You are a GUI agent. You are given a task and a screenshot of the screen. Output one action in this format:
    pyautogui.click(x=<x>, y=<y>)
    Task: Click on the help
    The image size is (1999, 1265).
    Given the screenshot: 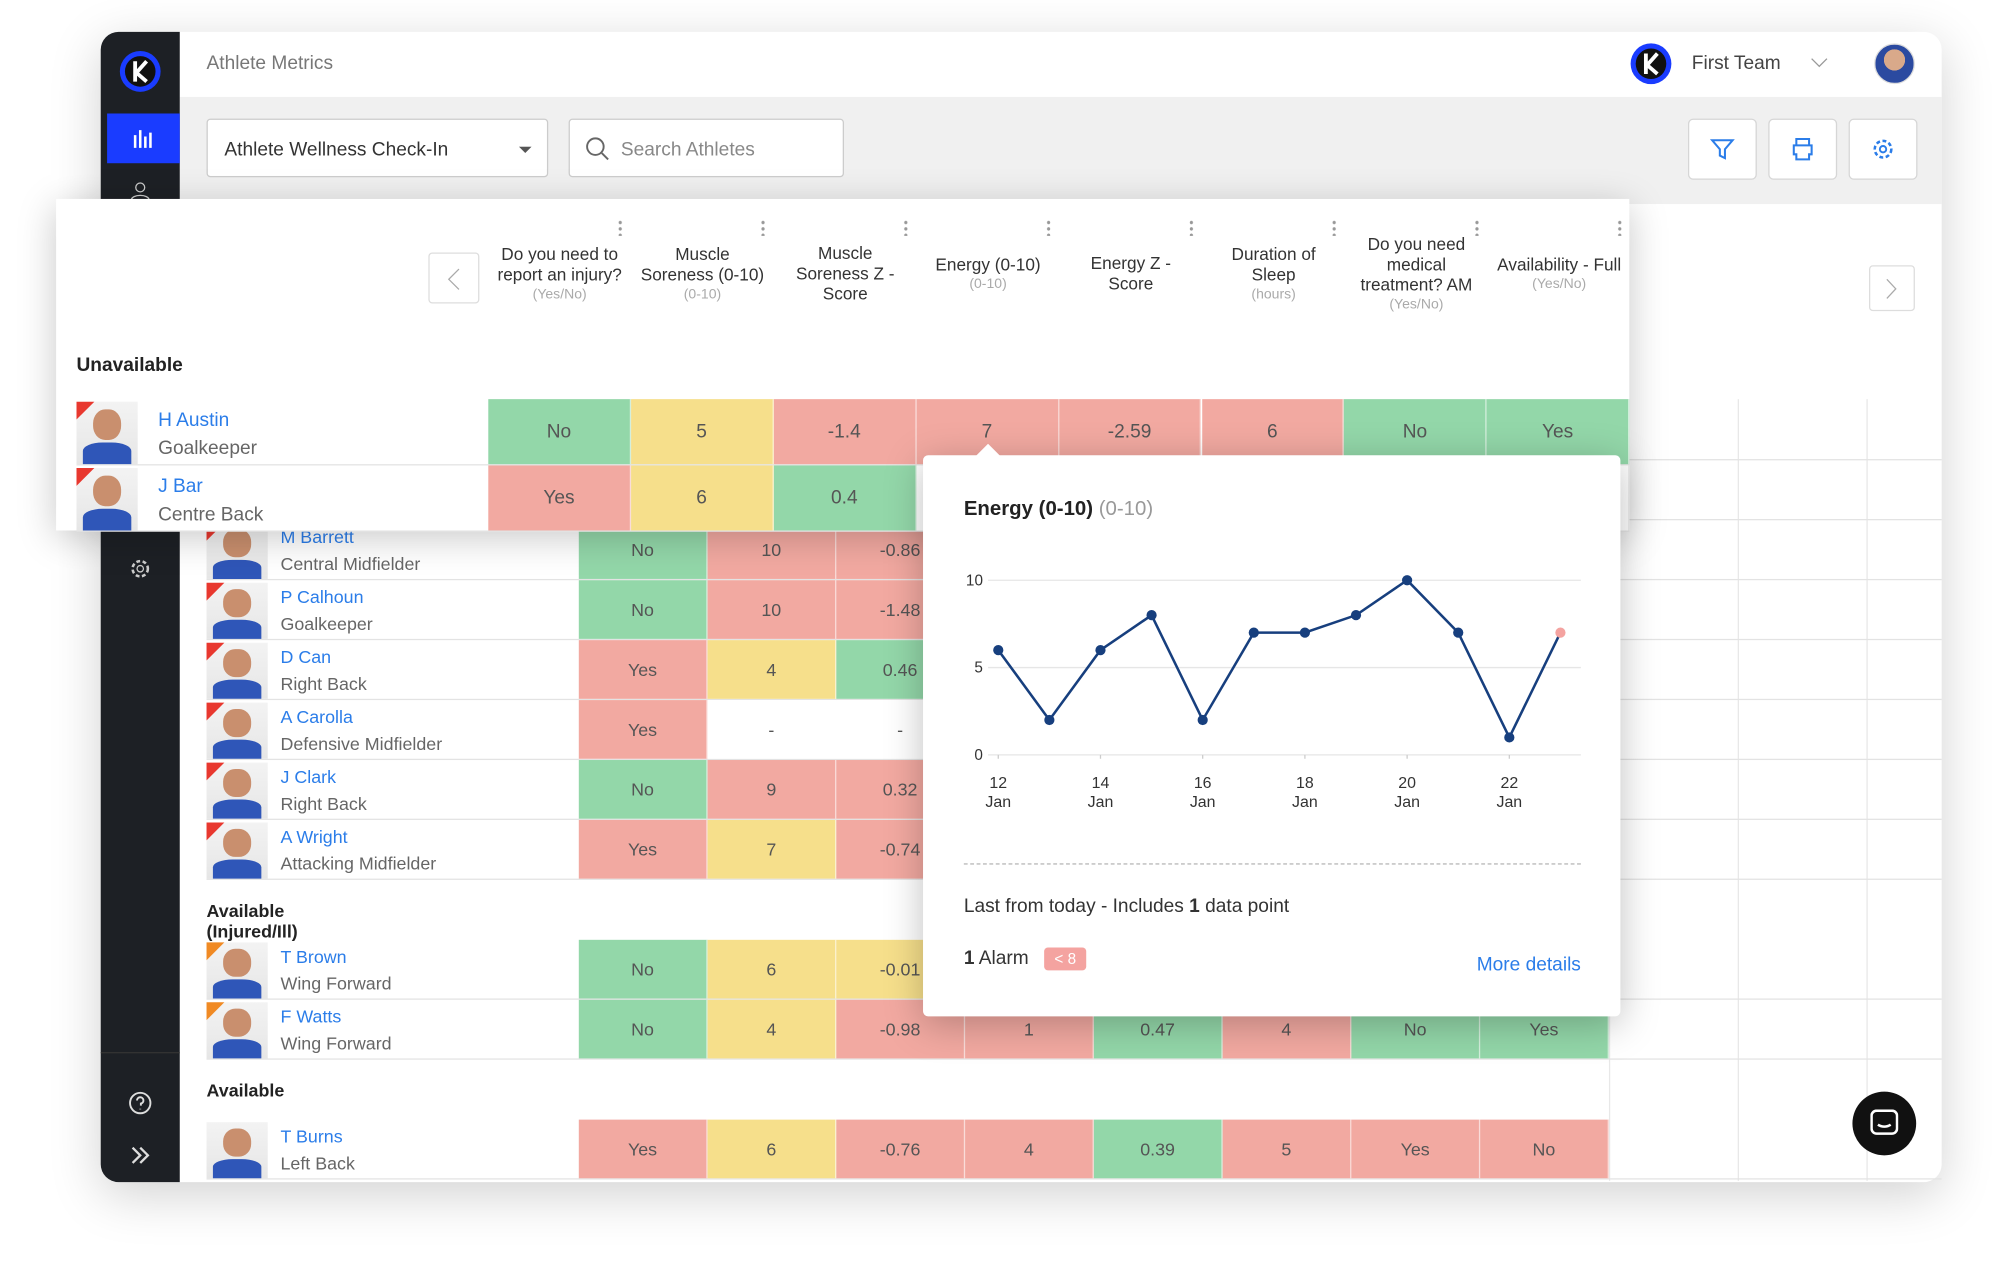 What is the action you would take?
    pyautogui.click(x=139, y=1103)
    